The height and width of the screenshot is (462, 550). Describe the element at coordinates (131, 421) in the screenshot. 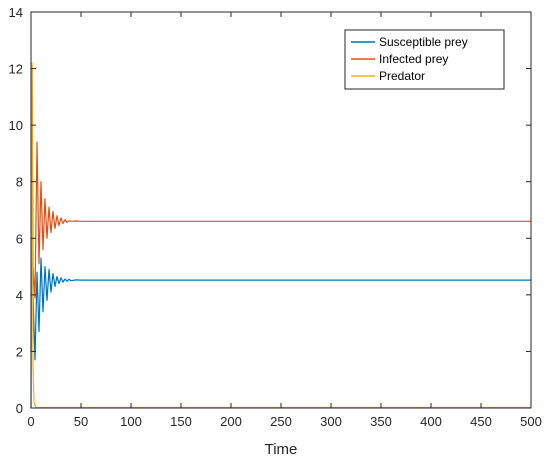

I see `x-tick-label: 100` at that location.